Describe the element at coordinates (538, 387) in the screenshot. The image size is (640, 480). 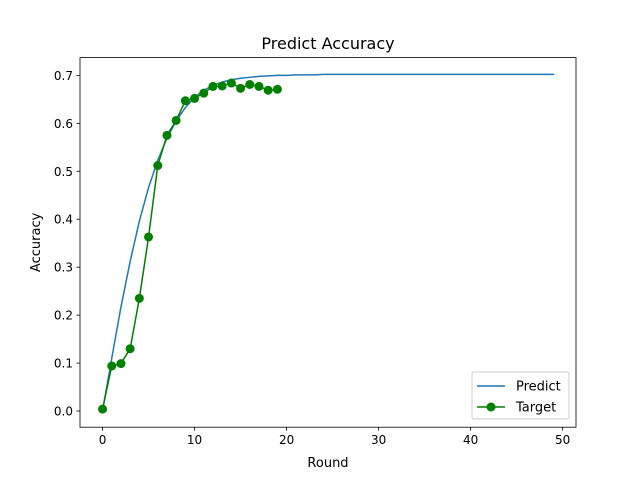
I see `legend-label-predict: Predict` at that location.